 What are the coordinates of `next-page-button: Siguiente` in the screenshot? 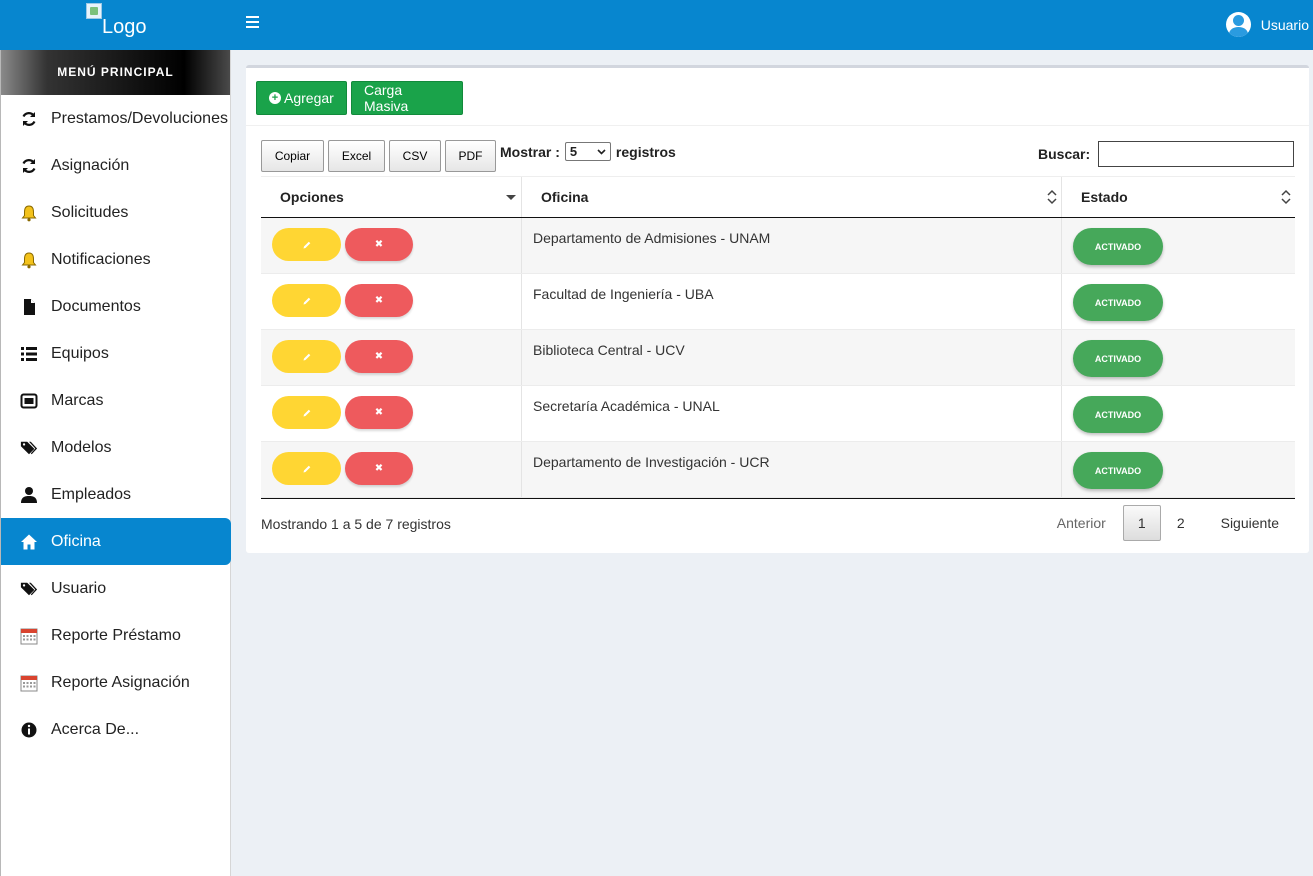 It's located at (1249, 523).